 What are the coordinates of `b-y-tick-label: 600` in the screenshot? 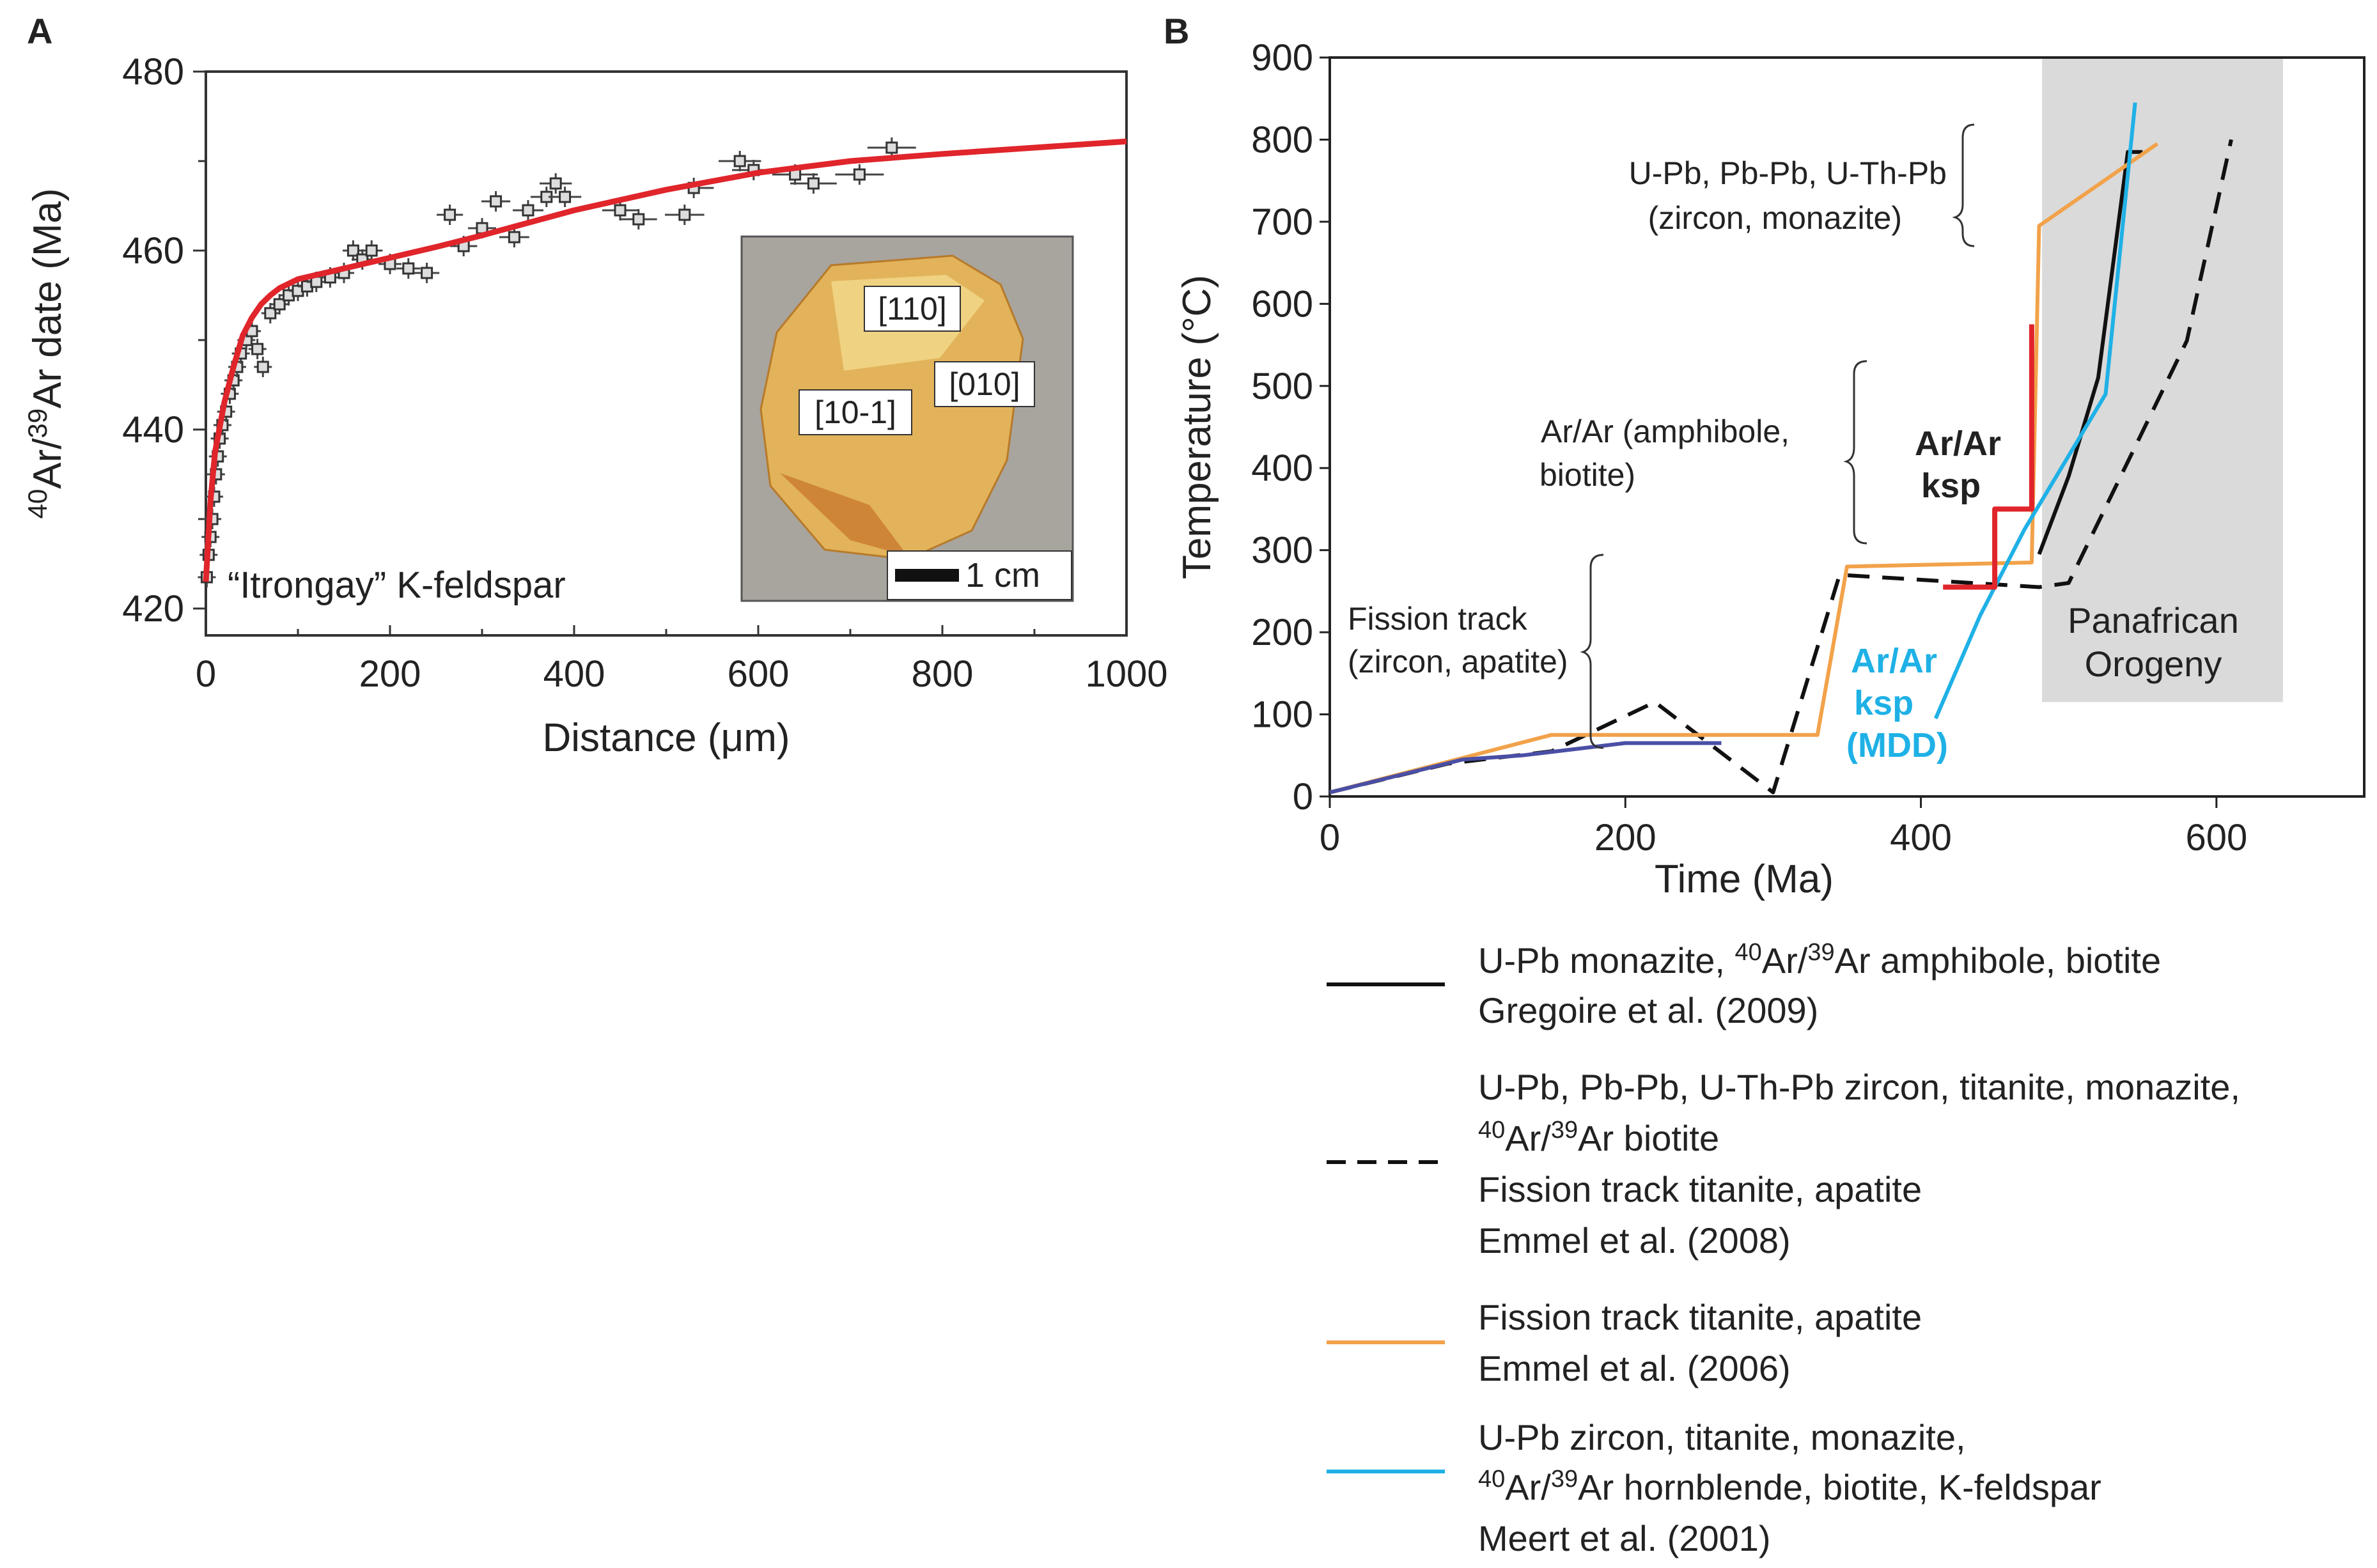 It's located at (1282, 304).